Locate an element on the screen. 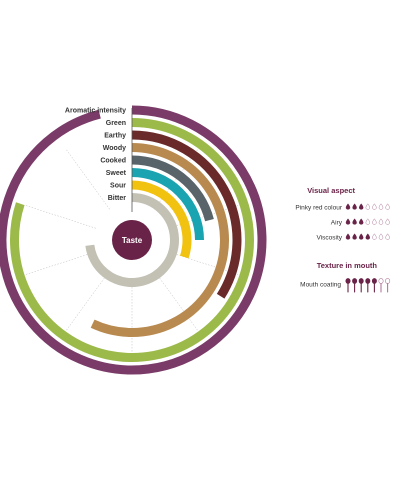 The height and width of the screenshot is (480, 400). texture-label-mouth-coating: Mouth coating is located at coordinates (320, 285).